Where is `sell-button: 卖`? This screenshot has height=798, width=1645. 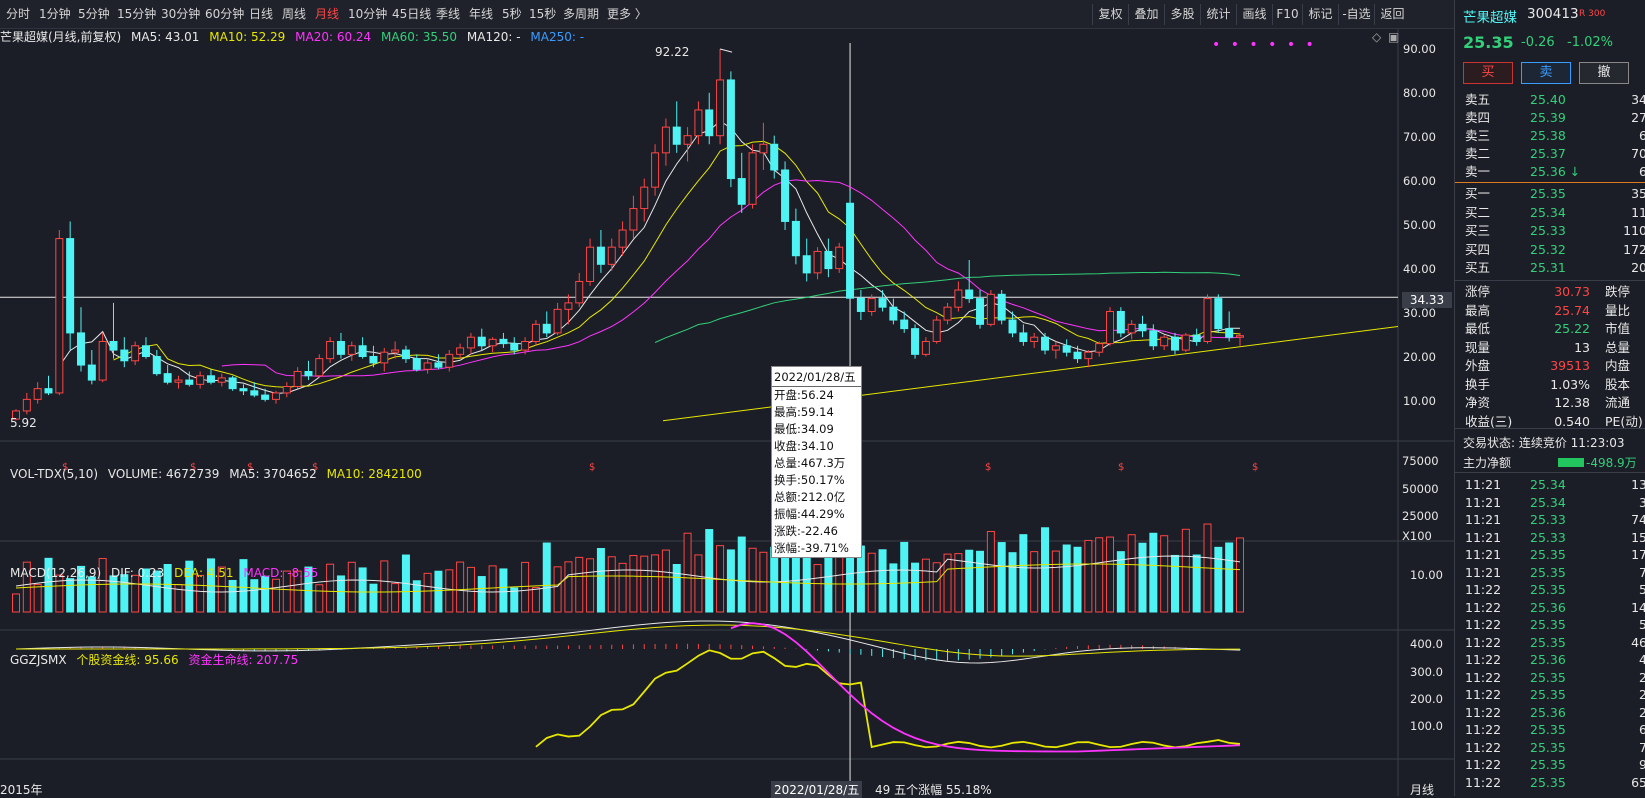
sell-button: 卖 is located at coordinates (1546, 73).